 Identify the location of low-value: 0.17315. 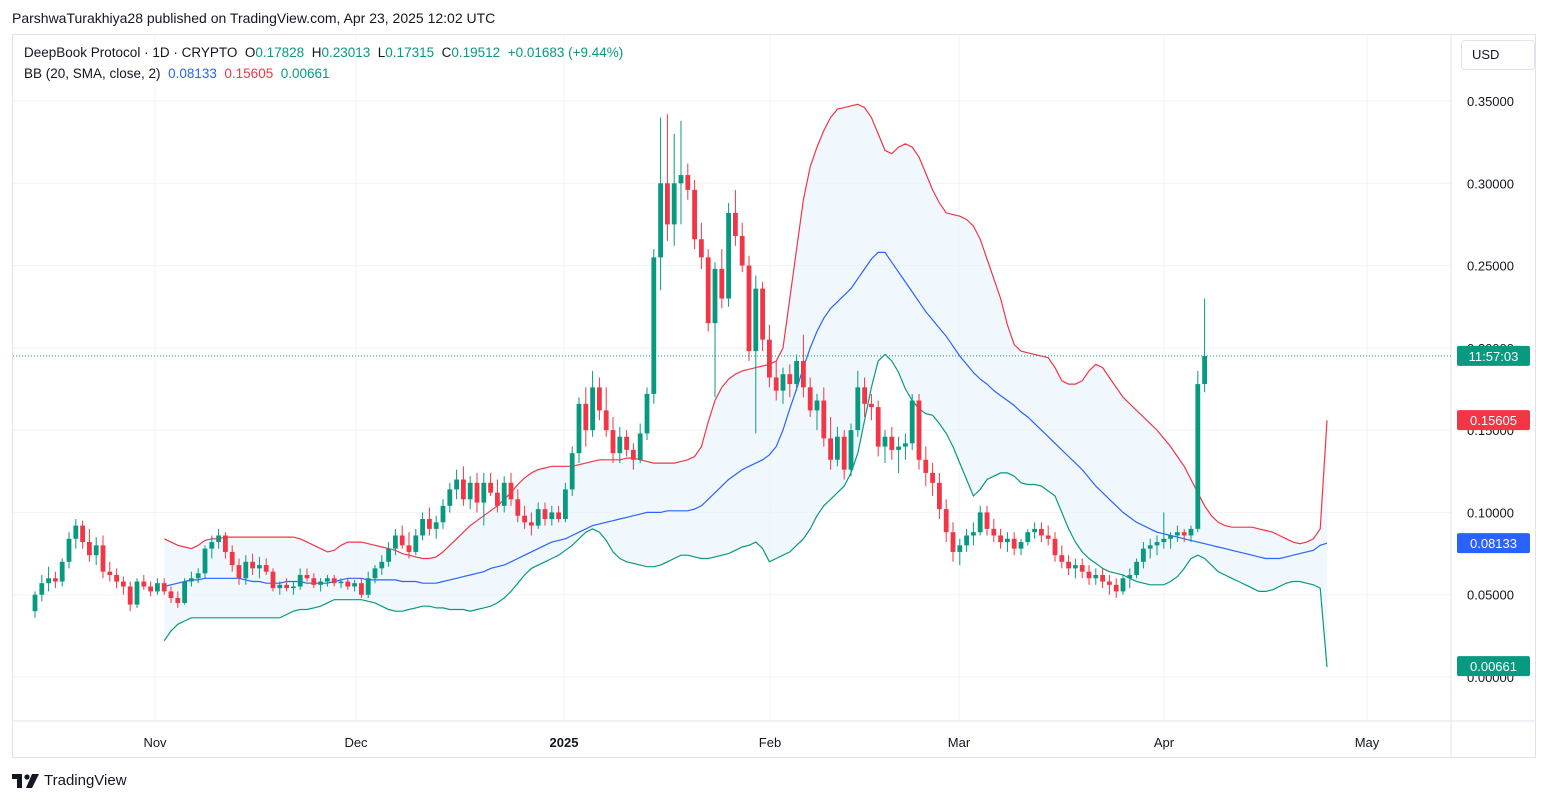
(410, 52).